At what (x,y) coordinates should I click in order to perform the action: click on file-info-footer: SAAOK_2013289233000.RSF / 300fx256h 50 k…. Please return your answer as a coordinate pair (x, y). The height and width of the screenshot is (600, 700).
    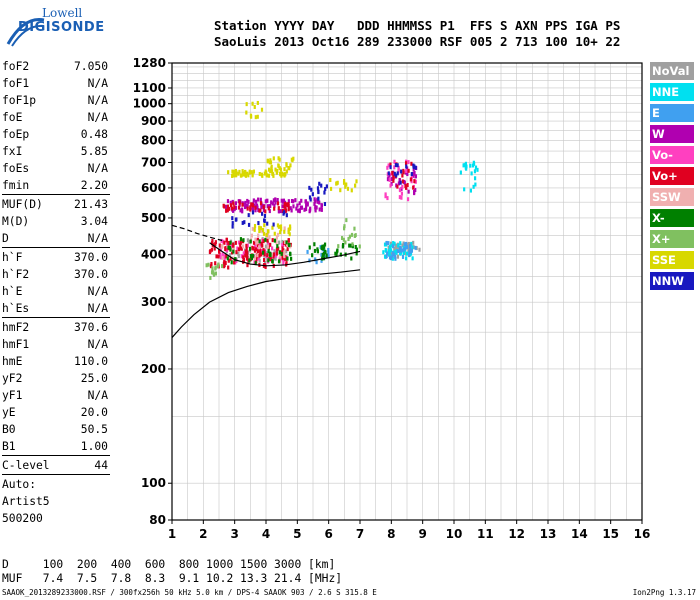
    Looking at the image, I should click on (189, 592).